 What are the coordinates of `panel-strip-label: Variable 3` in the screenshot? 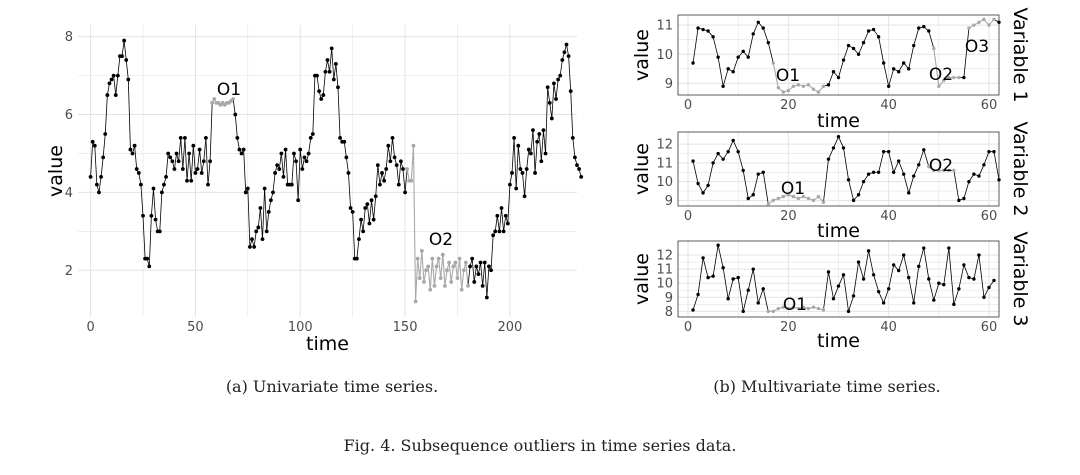 It's located at (1020, 278).